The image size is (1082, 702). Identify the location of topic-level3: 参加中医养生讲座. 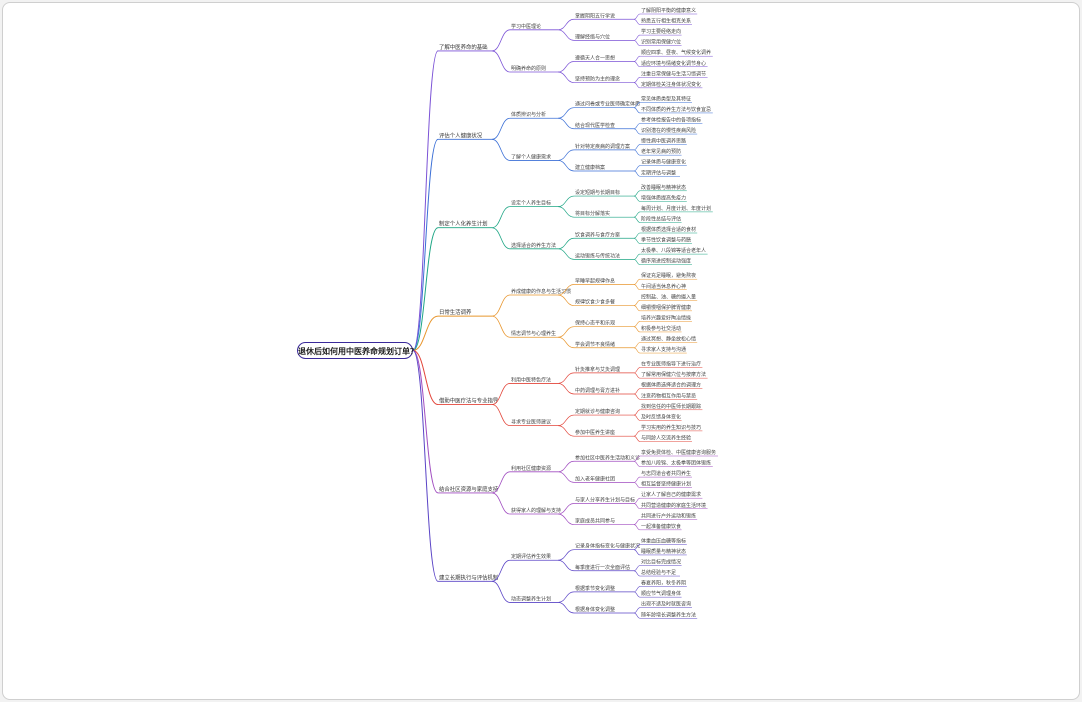
(595, 432).